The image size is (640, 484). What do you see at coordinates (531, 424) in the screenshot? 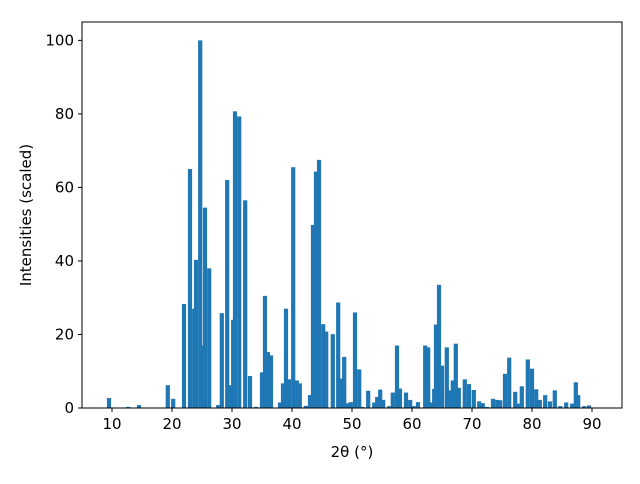
I see `x-tick-label: 80` at bounding box center [531, 424].